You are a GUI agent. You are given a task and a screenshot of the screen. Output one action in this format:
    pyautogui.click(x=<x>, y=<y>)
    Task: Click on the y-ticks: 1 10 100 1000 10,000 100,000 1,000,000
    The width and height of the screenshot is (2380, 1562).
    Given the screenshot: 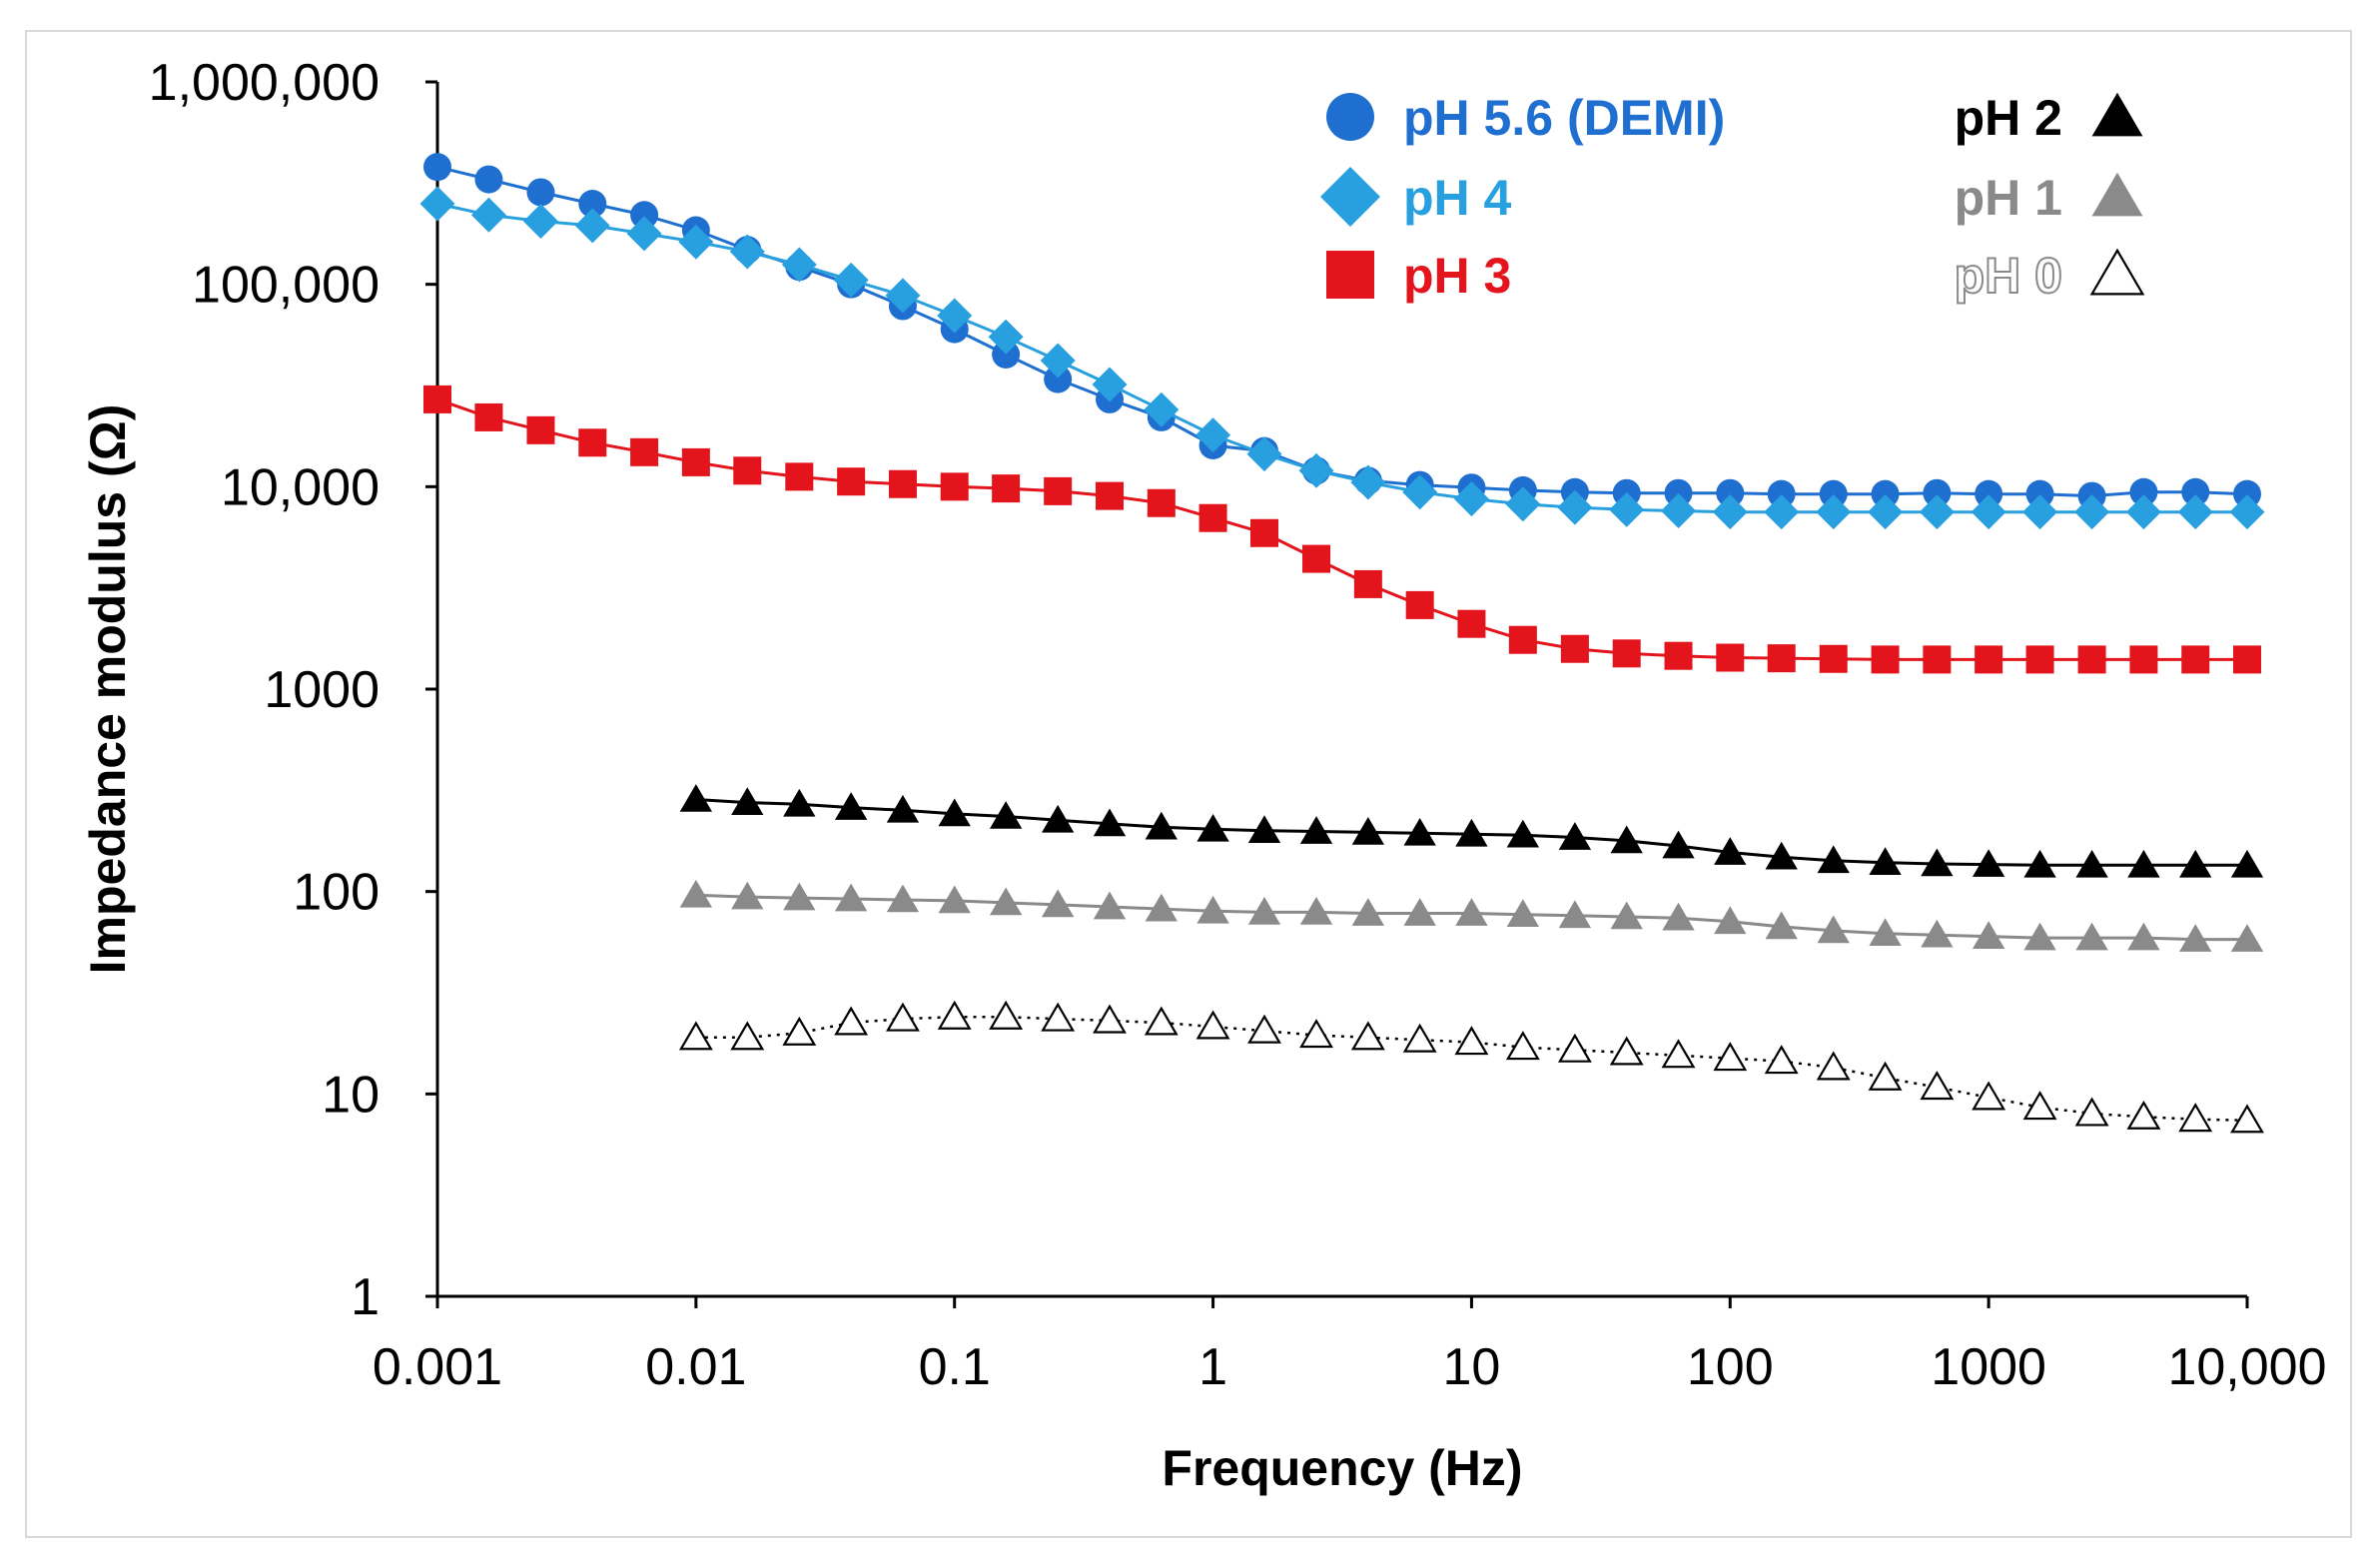 What is the action you would take?
    pyautogui.click(x=293, y=690)
    